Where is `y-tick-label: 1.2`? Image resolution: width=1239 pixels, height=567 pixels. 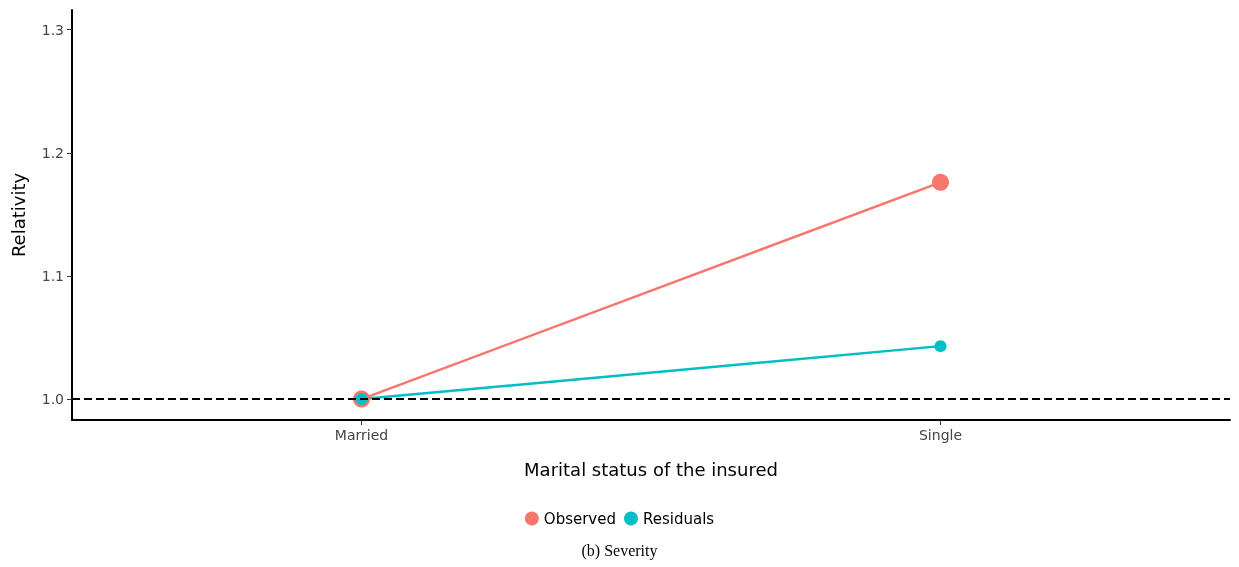 y-tick-label: 1.2 is located at coordinates (52, 152).